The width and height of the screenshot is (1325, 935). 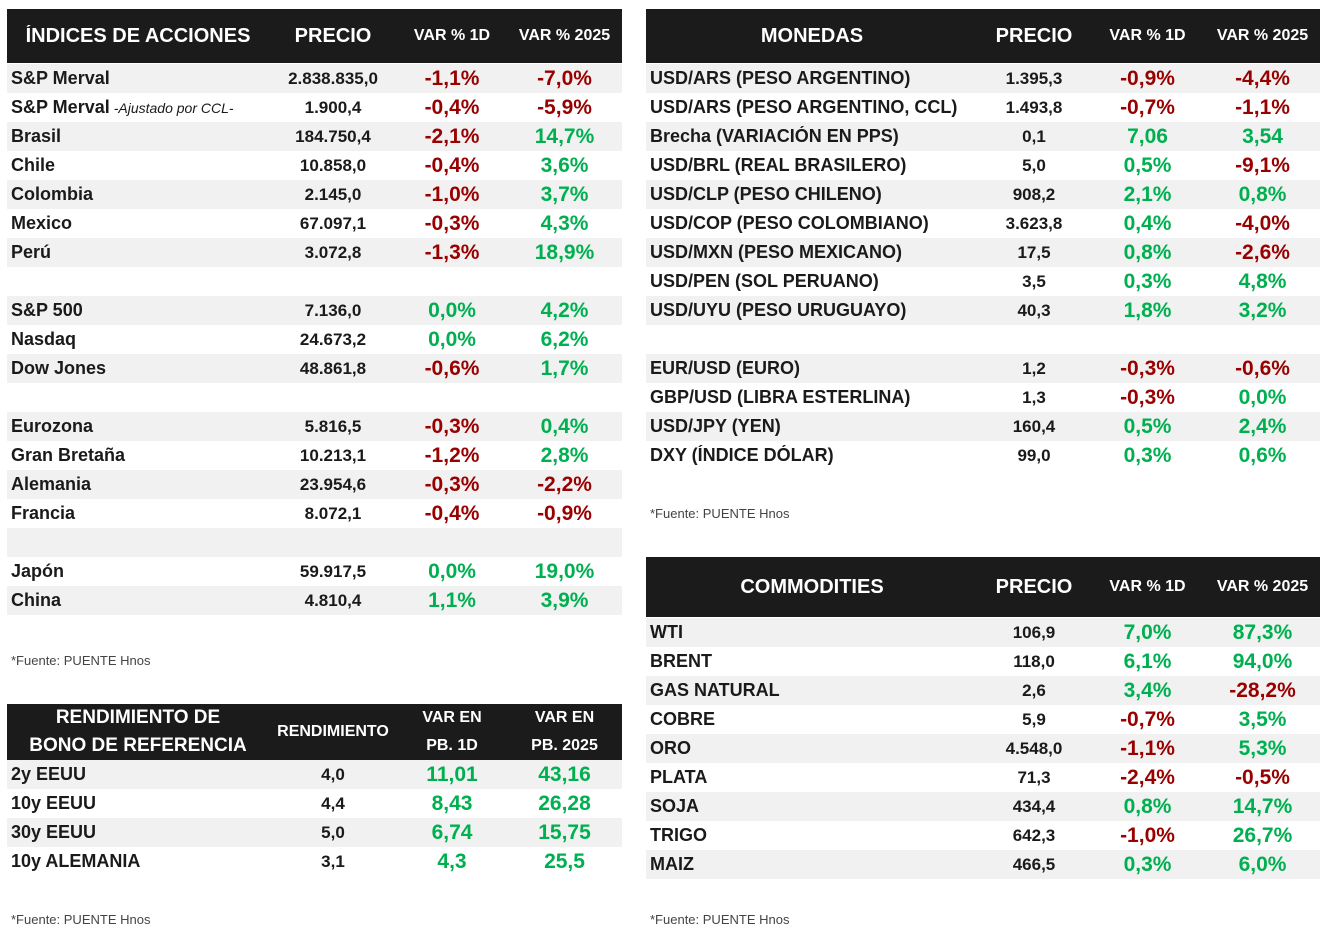 What do you see at coordinates (138, 78) in the screenshot?
I see `row-name: S&P Merval` at bounding box center [138, 78].